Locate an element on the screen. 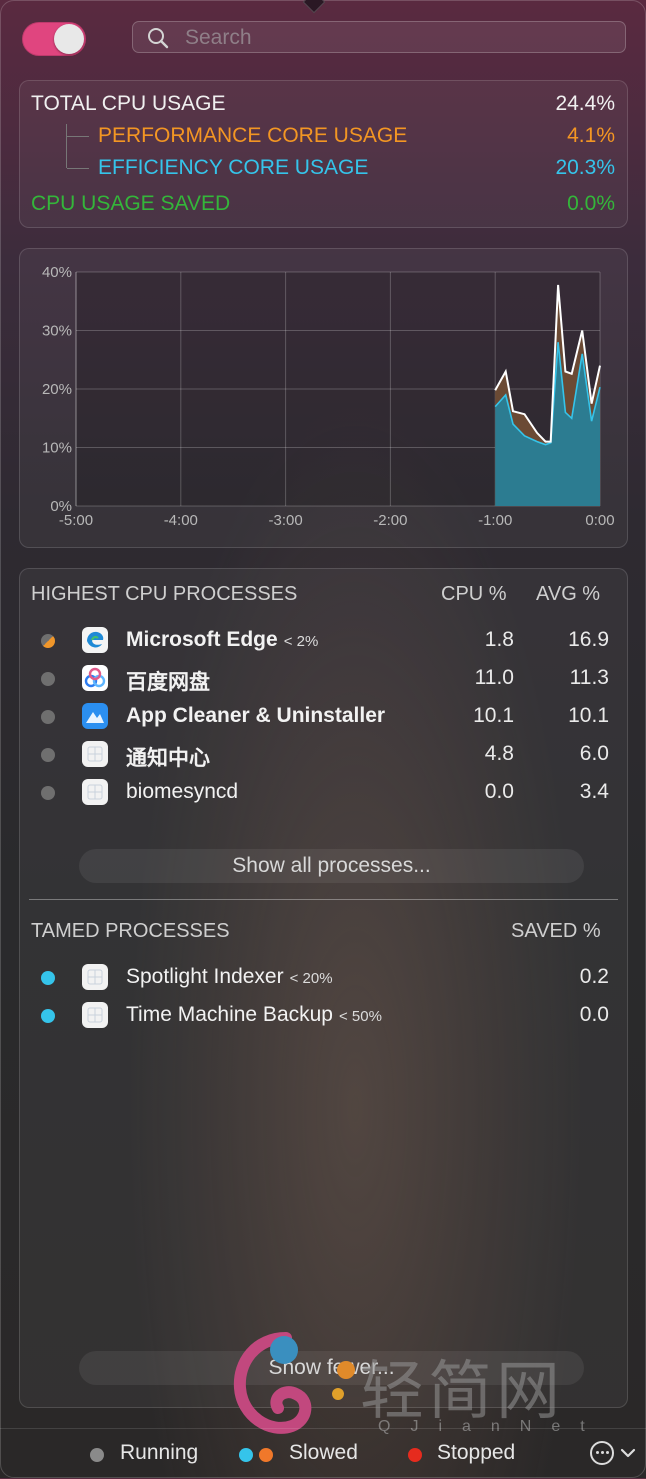 The image size is (646, 1479). x-tick-label: -3:00 is located at coordinates (285, 520).